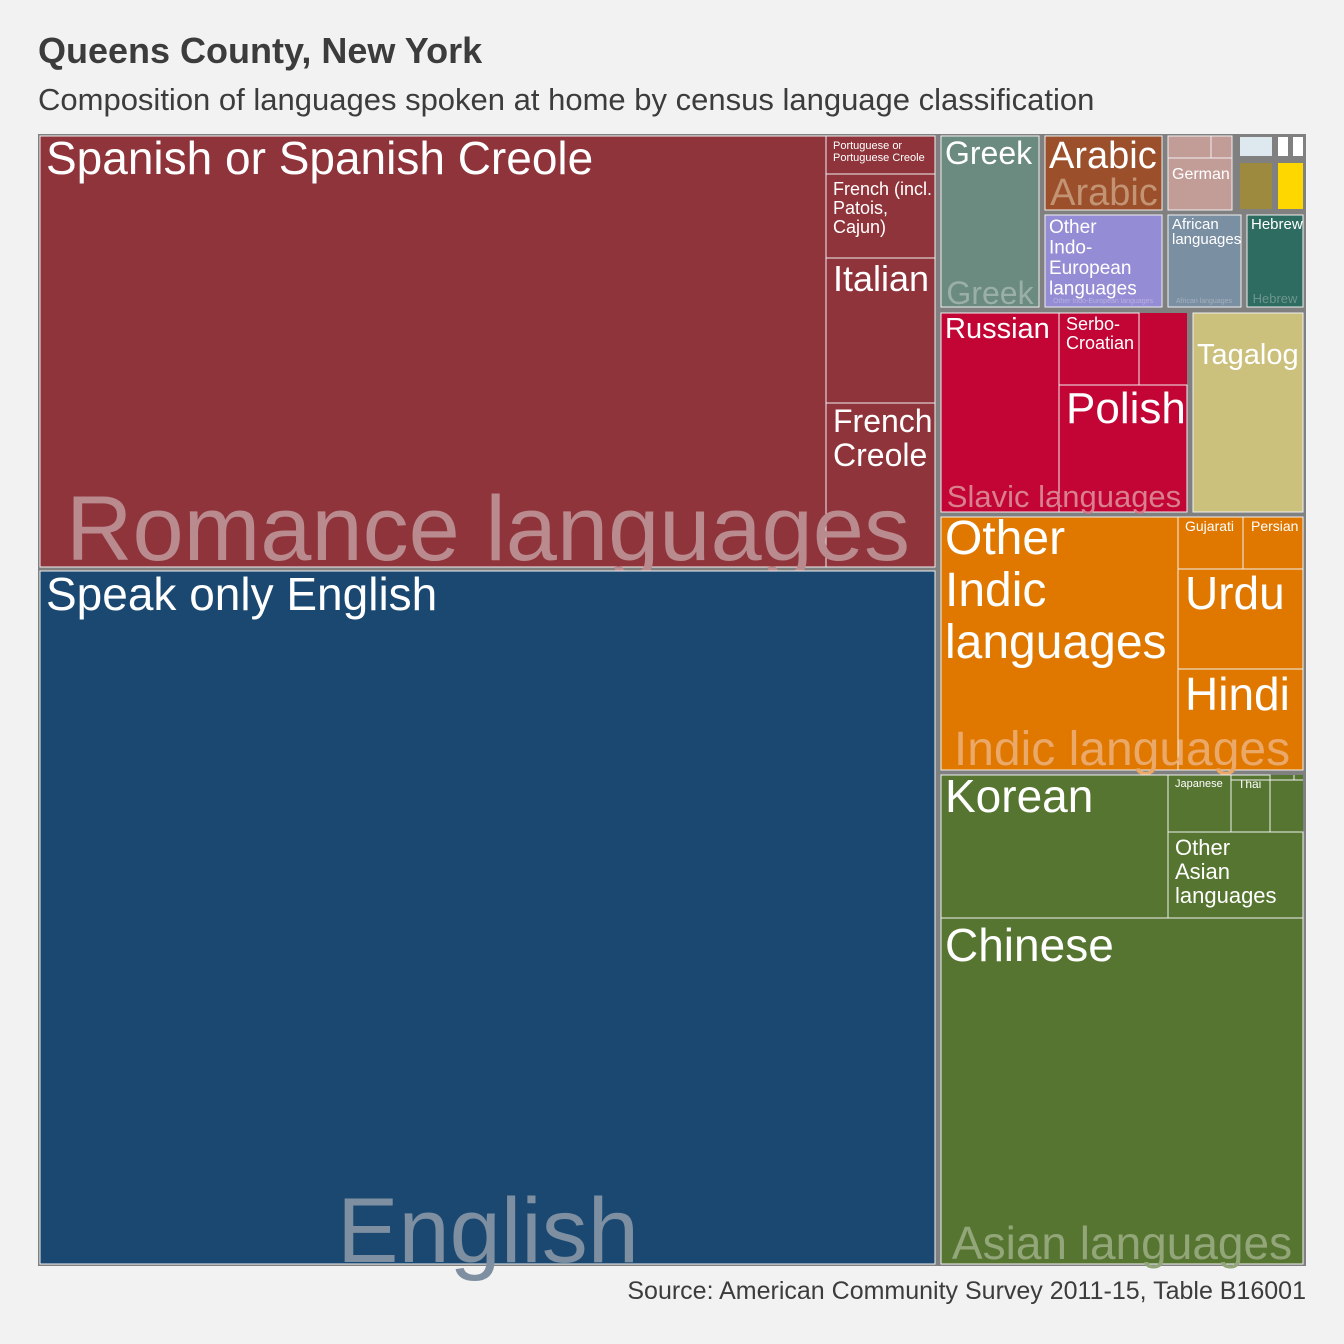 This screenshot has width=1344, height=1344. What do you see at coordinates (1275, 298) in the screenshot?
I see `group-label-hebrew: Hebrew` at bounding box center [1275, 298].